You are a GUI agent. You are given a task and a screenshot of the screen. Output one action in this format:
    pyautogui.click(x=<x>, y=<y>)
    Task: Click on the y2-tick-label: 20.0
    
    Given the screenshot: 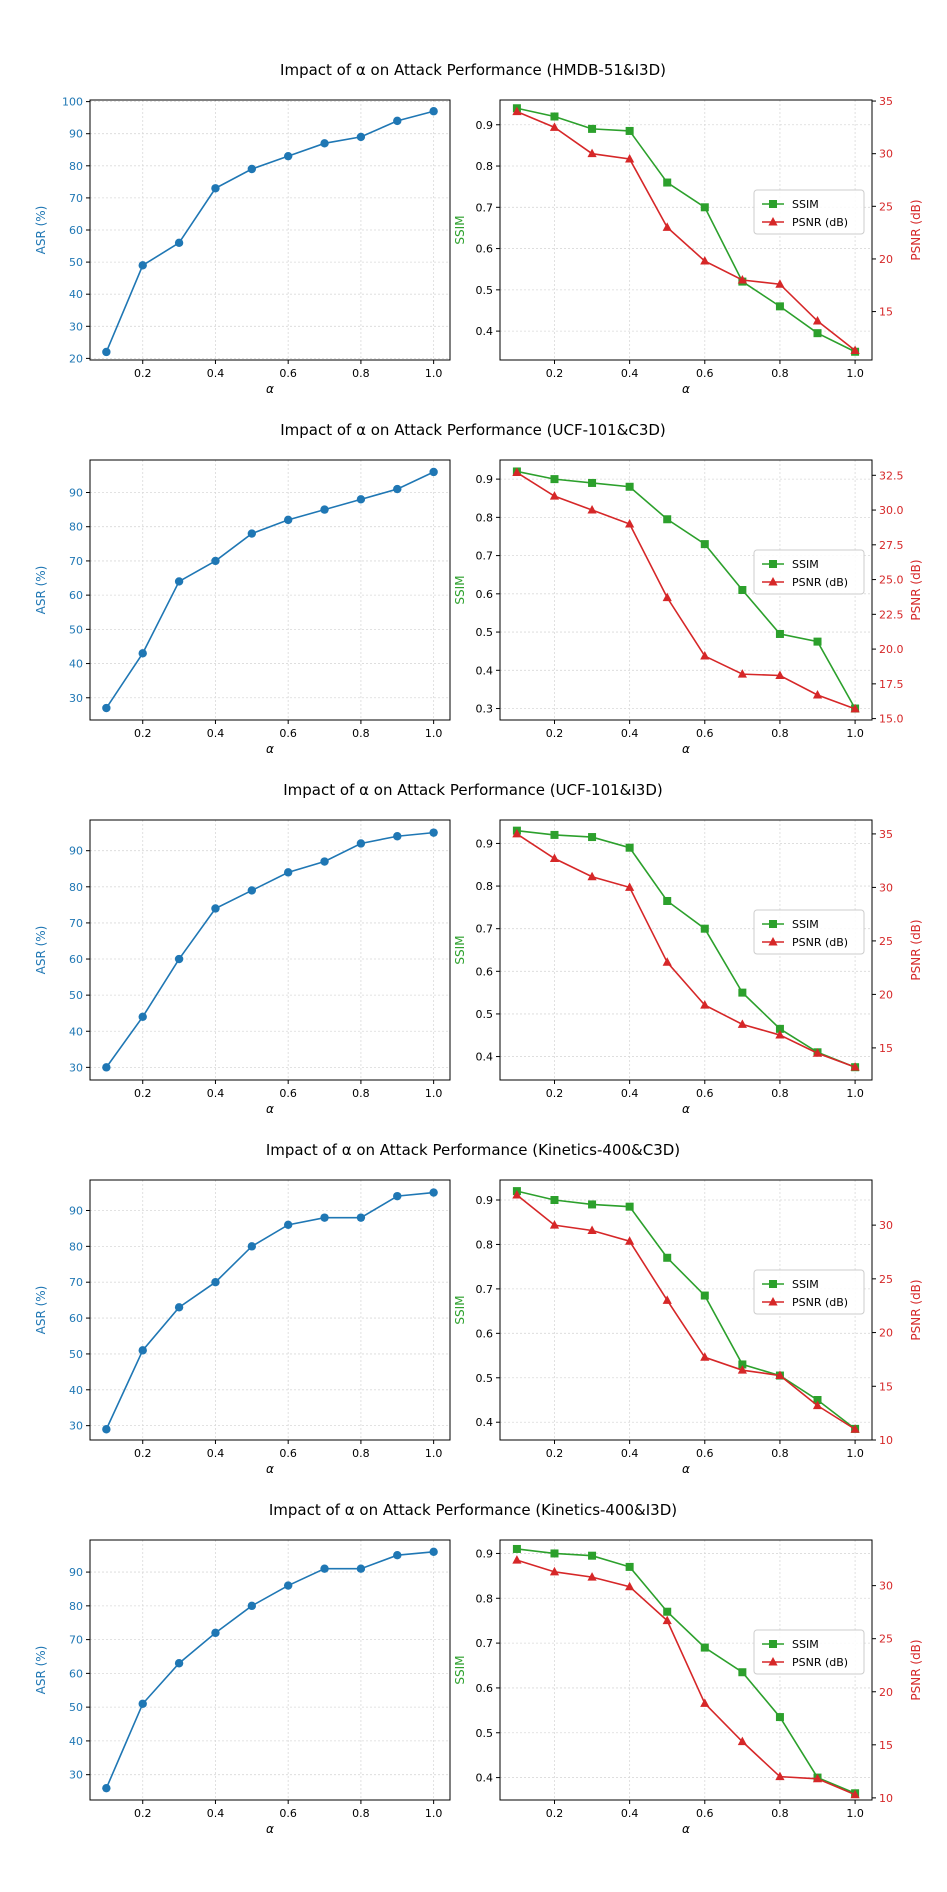 What is the action you would take?
    pyautogui.click(x=891, y=649)
    